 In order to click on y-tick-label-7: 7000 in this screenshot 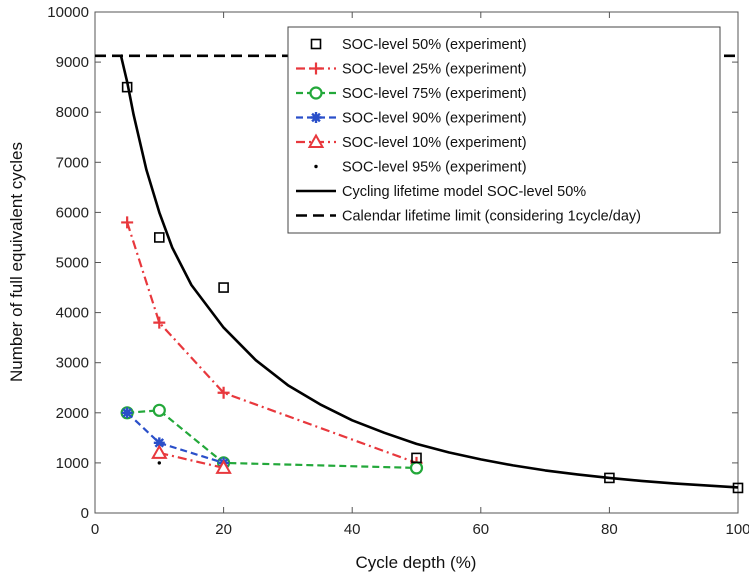, I will do `click(72, 162)`.